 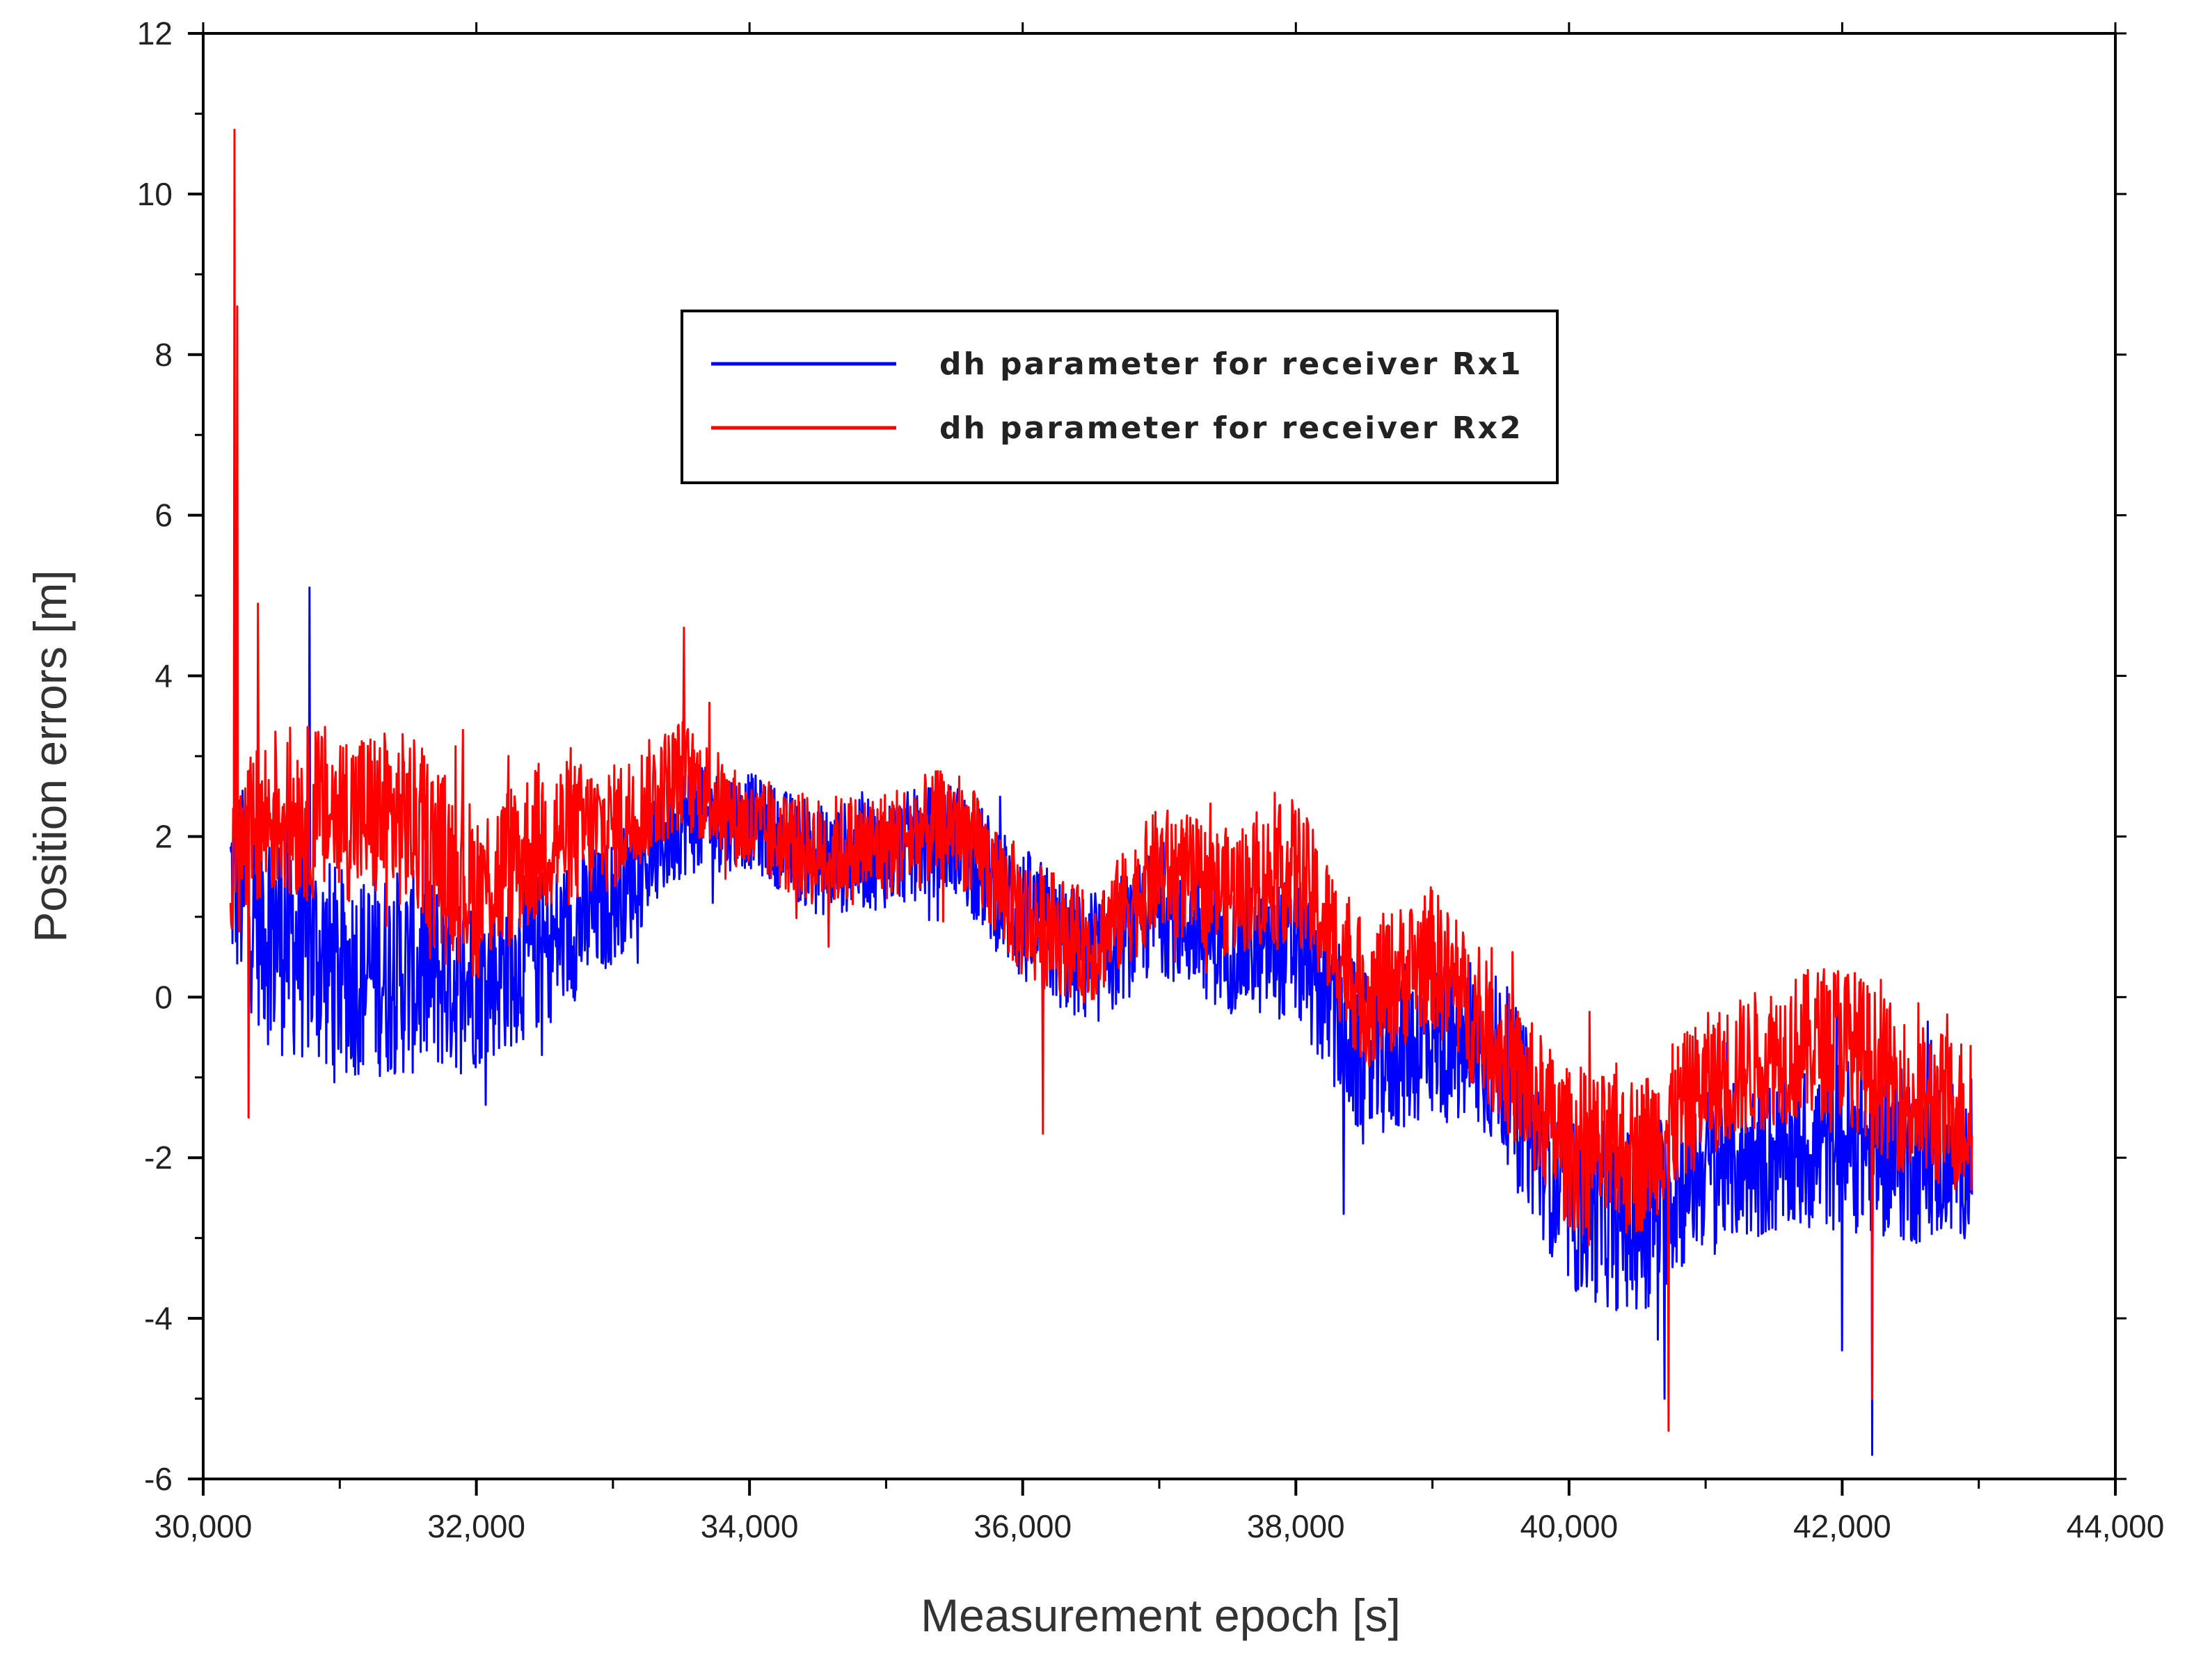 I want to click on y-tick-label: 2, so click(x=163, y=836).